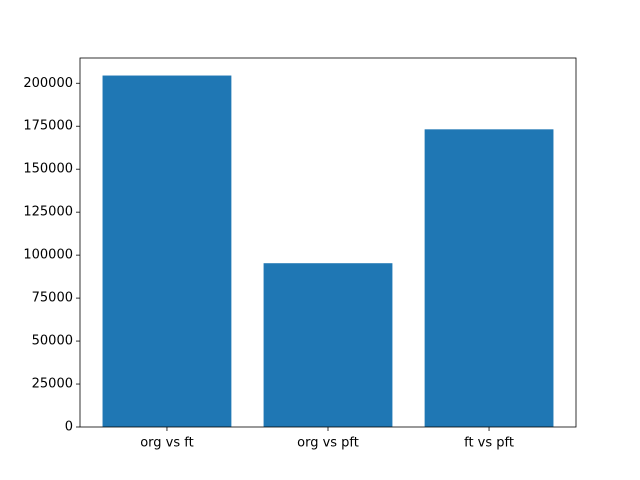 This screenshot has height=480, width=640. I want to click on y-tick-label: 175000, so click(48, 126).